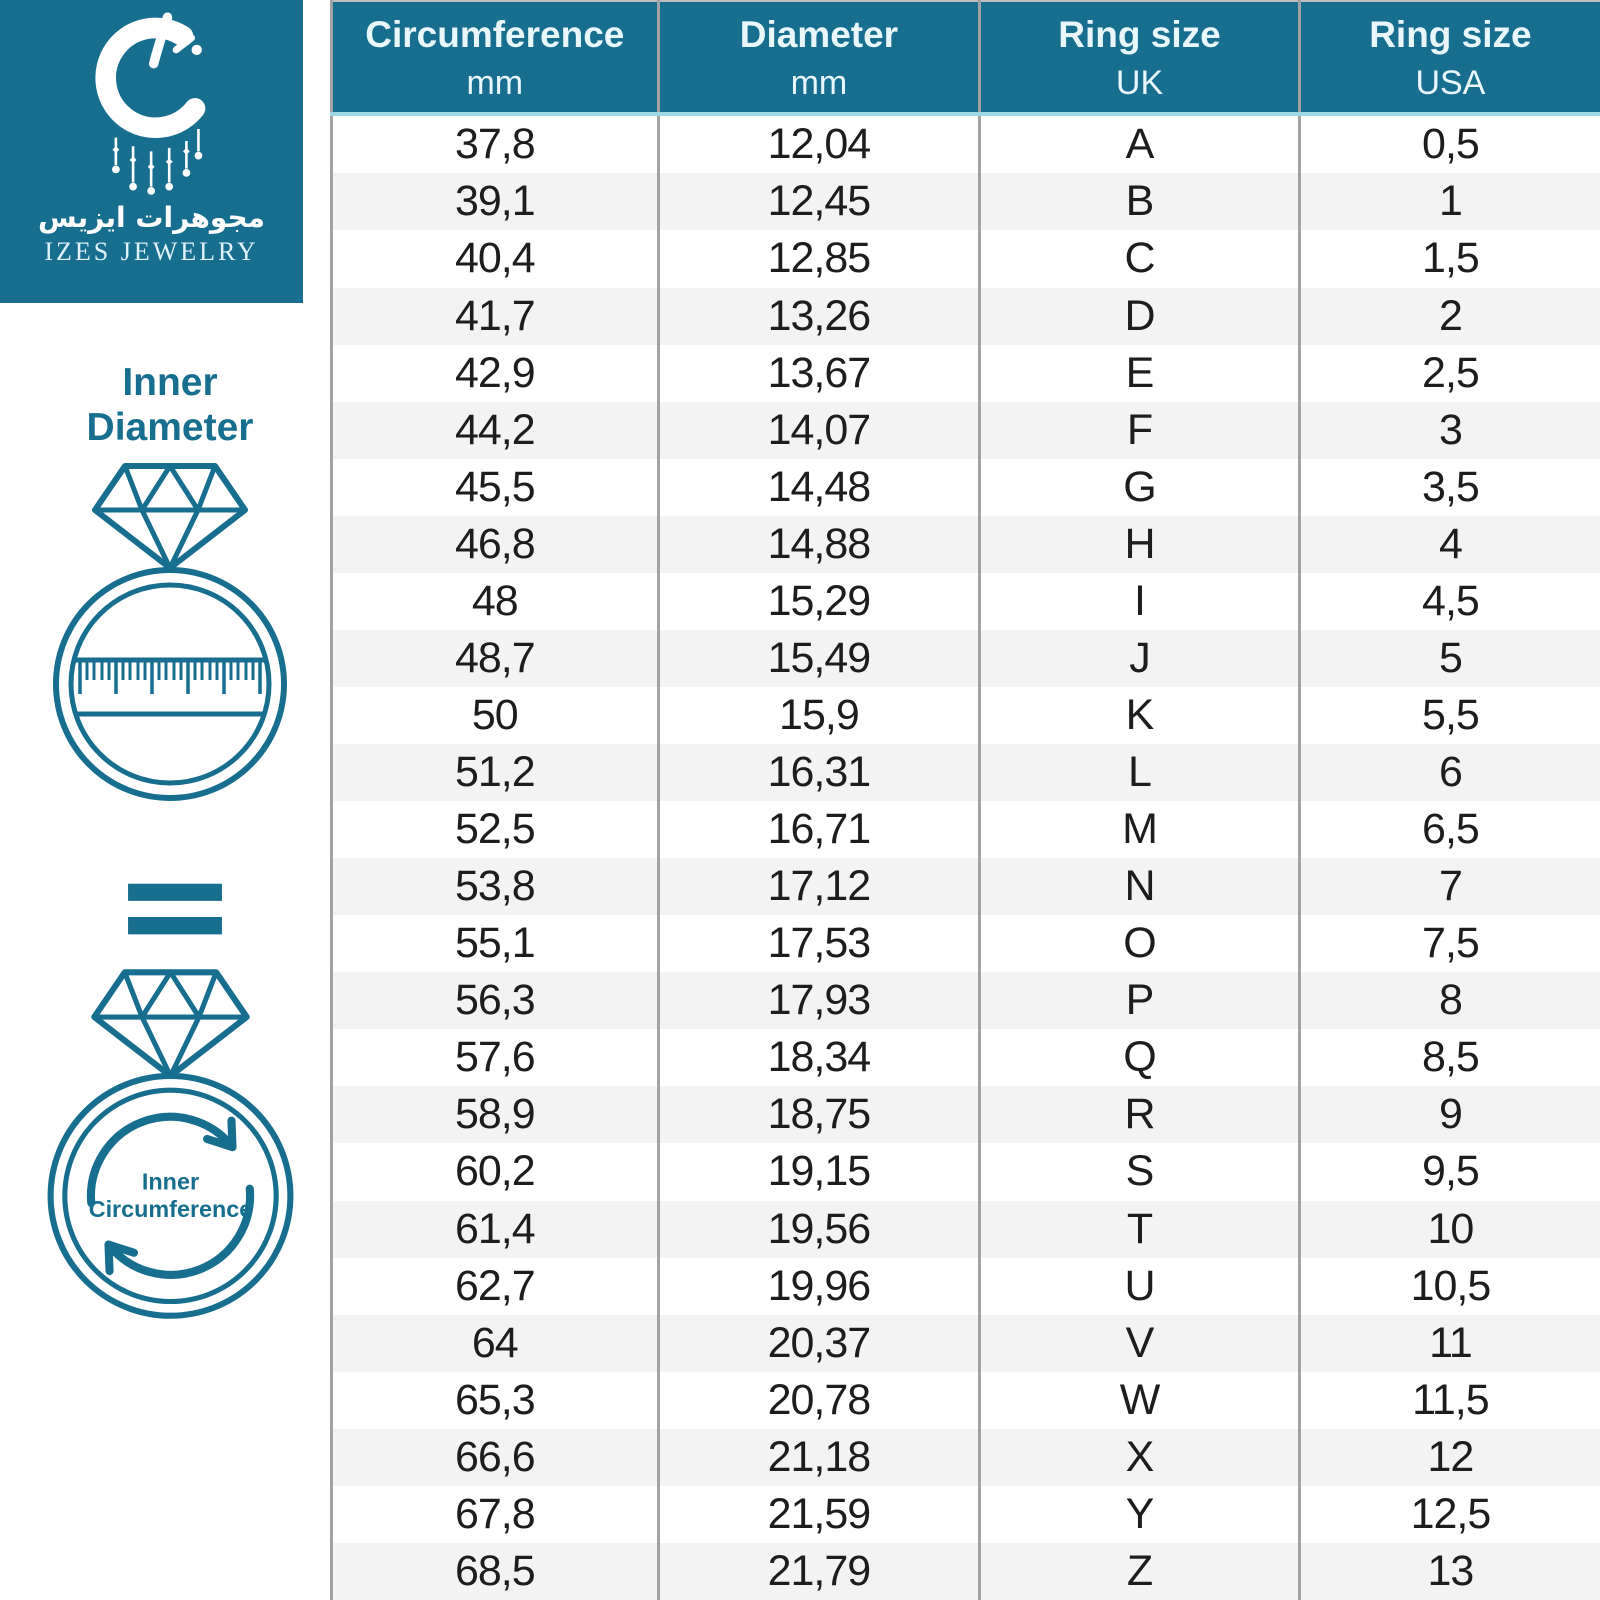 This screenshot has height=1600, width=1600. Describe the element at coordinates (494, 944) in the screenshot. I see `cell-circumference-mm: 55,1` at that location.